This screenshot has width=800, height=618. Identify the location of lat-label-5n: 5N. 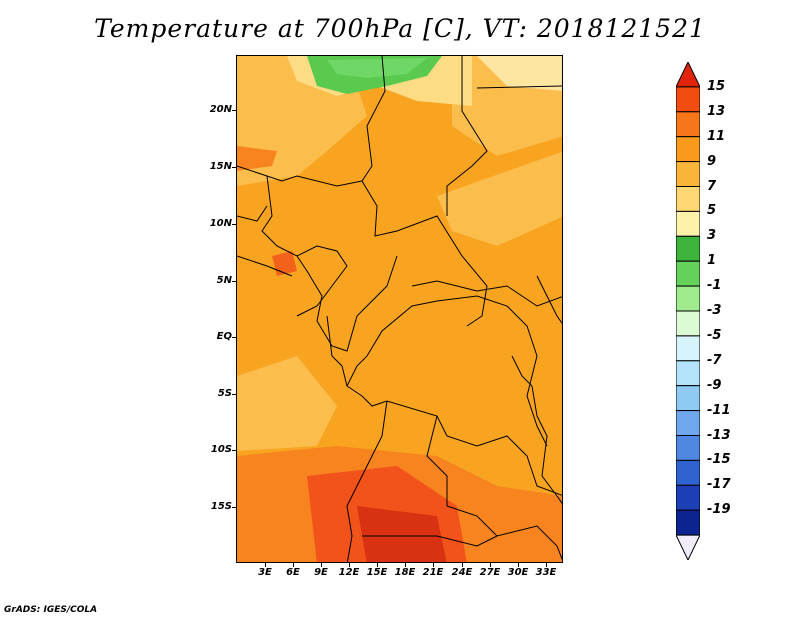
(224, 280).